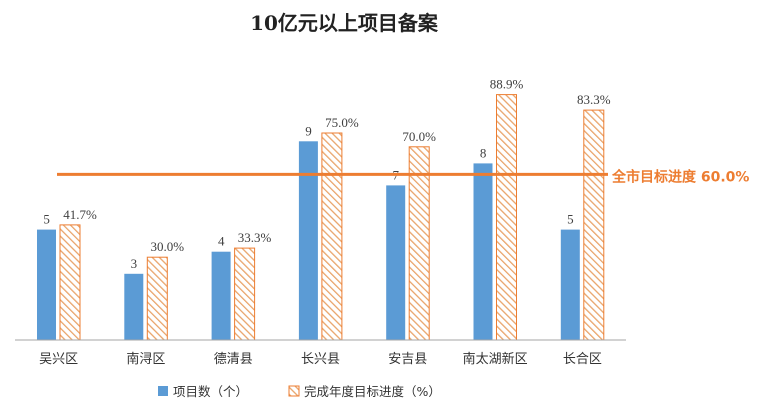 This screenshot has height=413, width=768. What do you see at coordinates (163, 391) in the screenshot?
I see `legend-swatch-project-count` at bounding box center [163, 391].